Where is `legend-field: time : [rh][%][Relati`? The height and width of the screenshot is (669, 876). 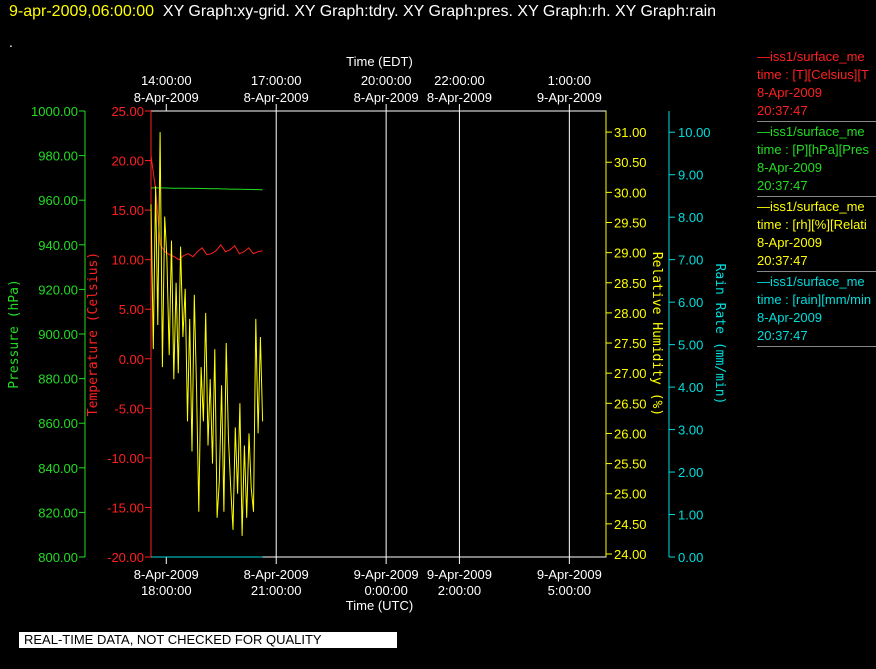 legend-field: time : [rh][%][Relati is located at coordinates (812, 224).